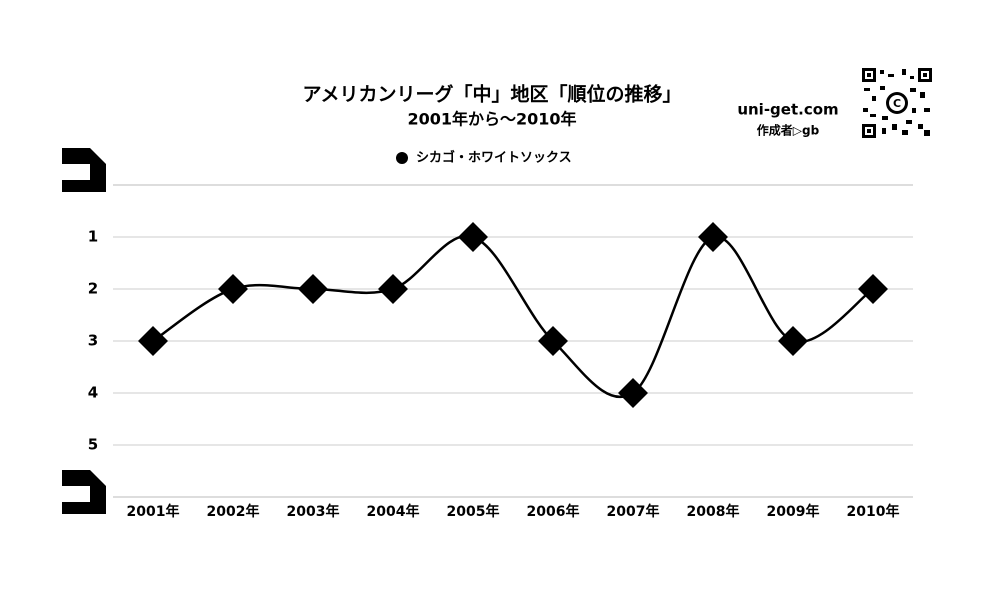 The image size is (1000, 604). Describe the element at coordinates (313, 511) in the screenshot. I see `x-tick-label: 2003年` at that location.